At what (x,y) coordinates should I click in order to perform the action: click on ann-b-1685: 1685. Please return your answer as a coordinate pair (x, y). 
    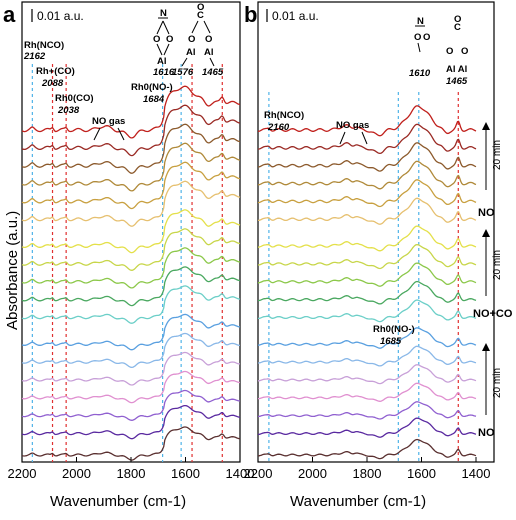
    Looking at the image, I should click on (391, 341).